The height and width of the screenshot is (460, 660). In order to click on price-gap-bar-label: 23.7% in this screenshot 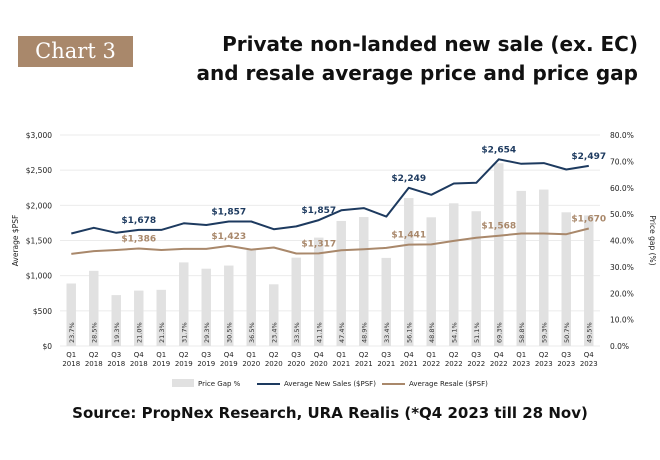, I will do `click(72, 332)`.